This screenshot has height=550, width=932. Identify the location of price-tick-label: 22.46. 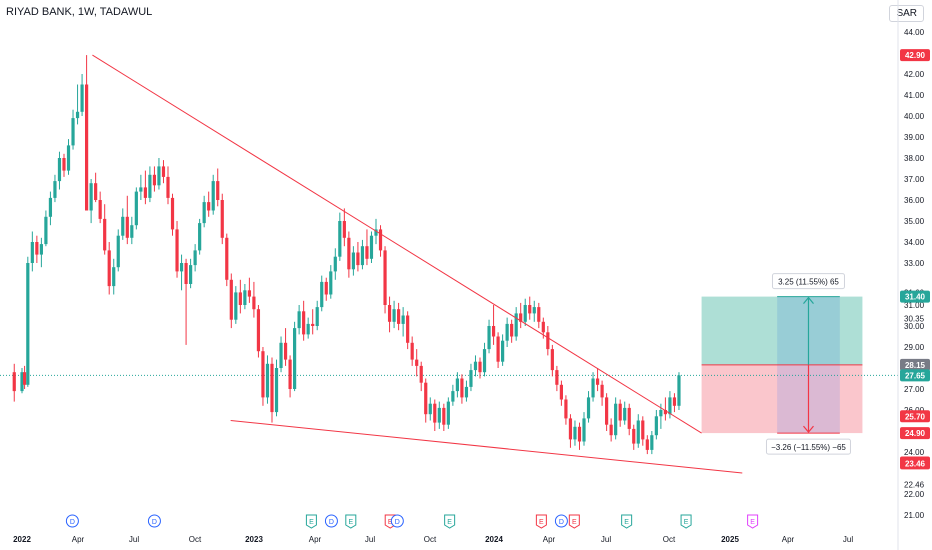
(914, 484).